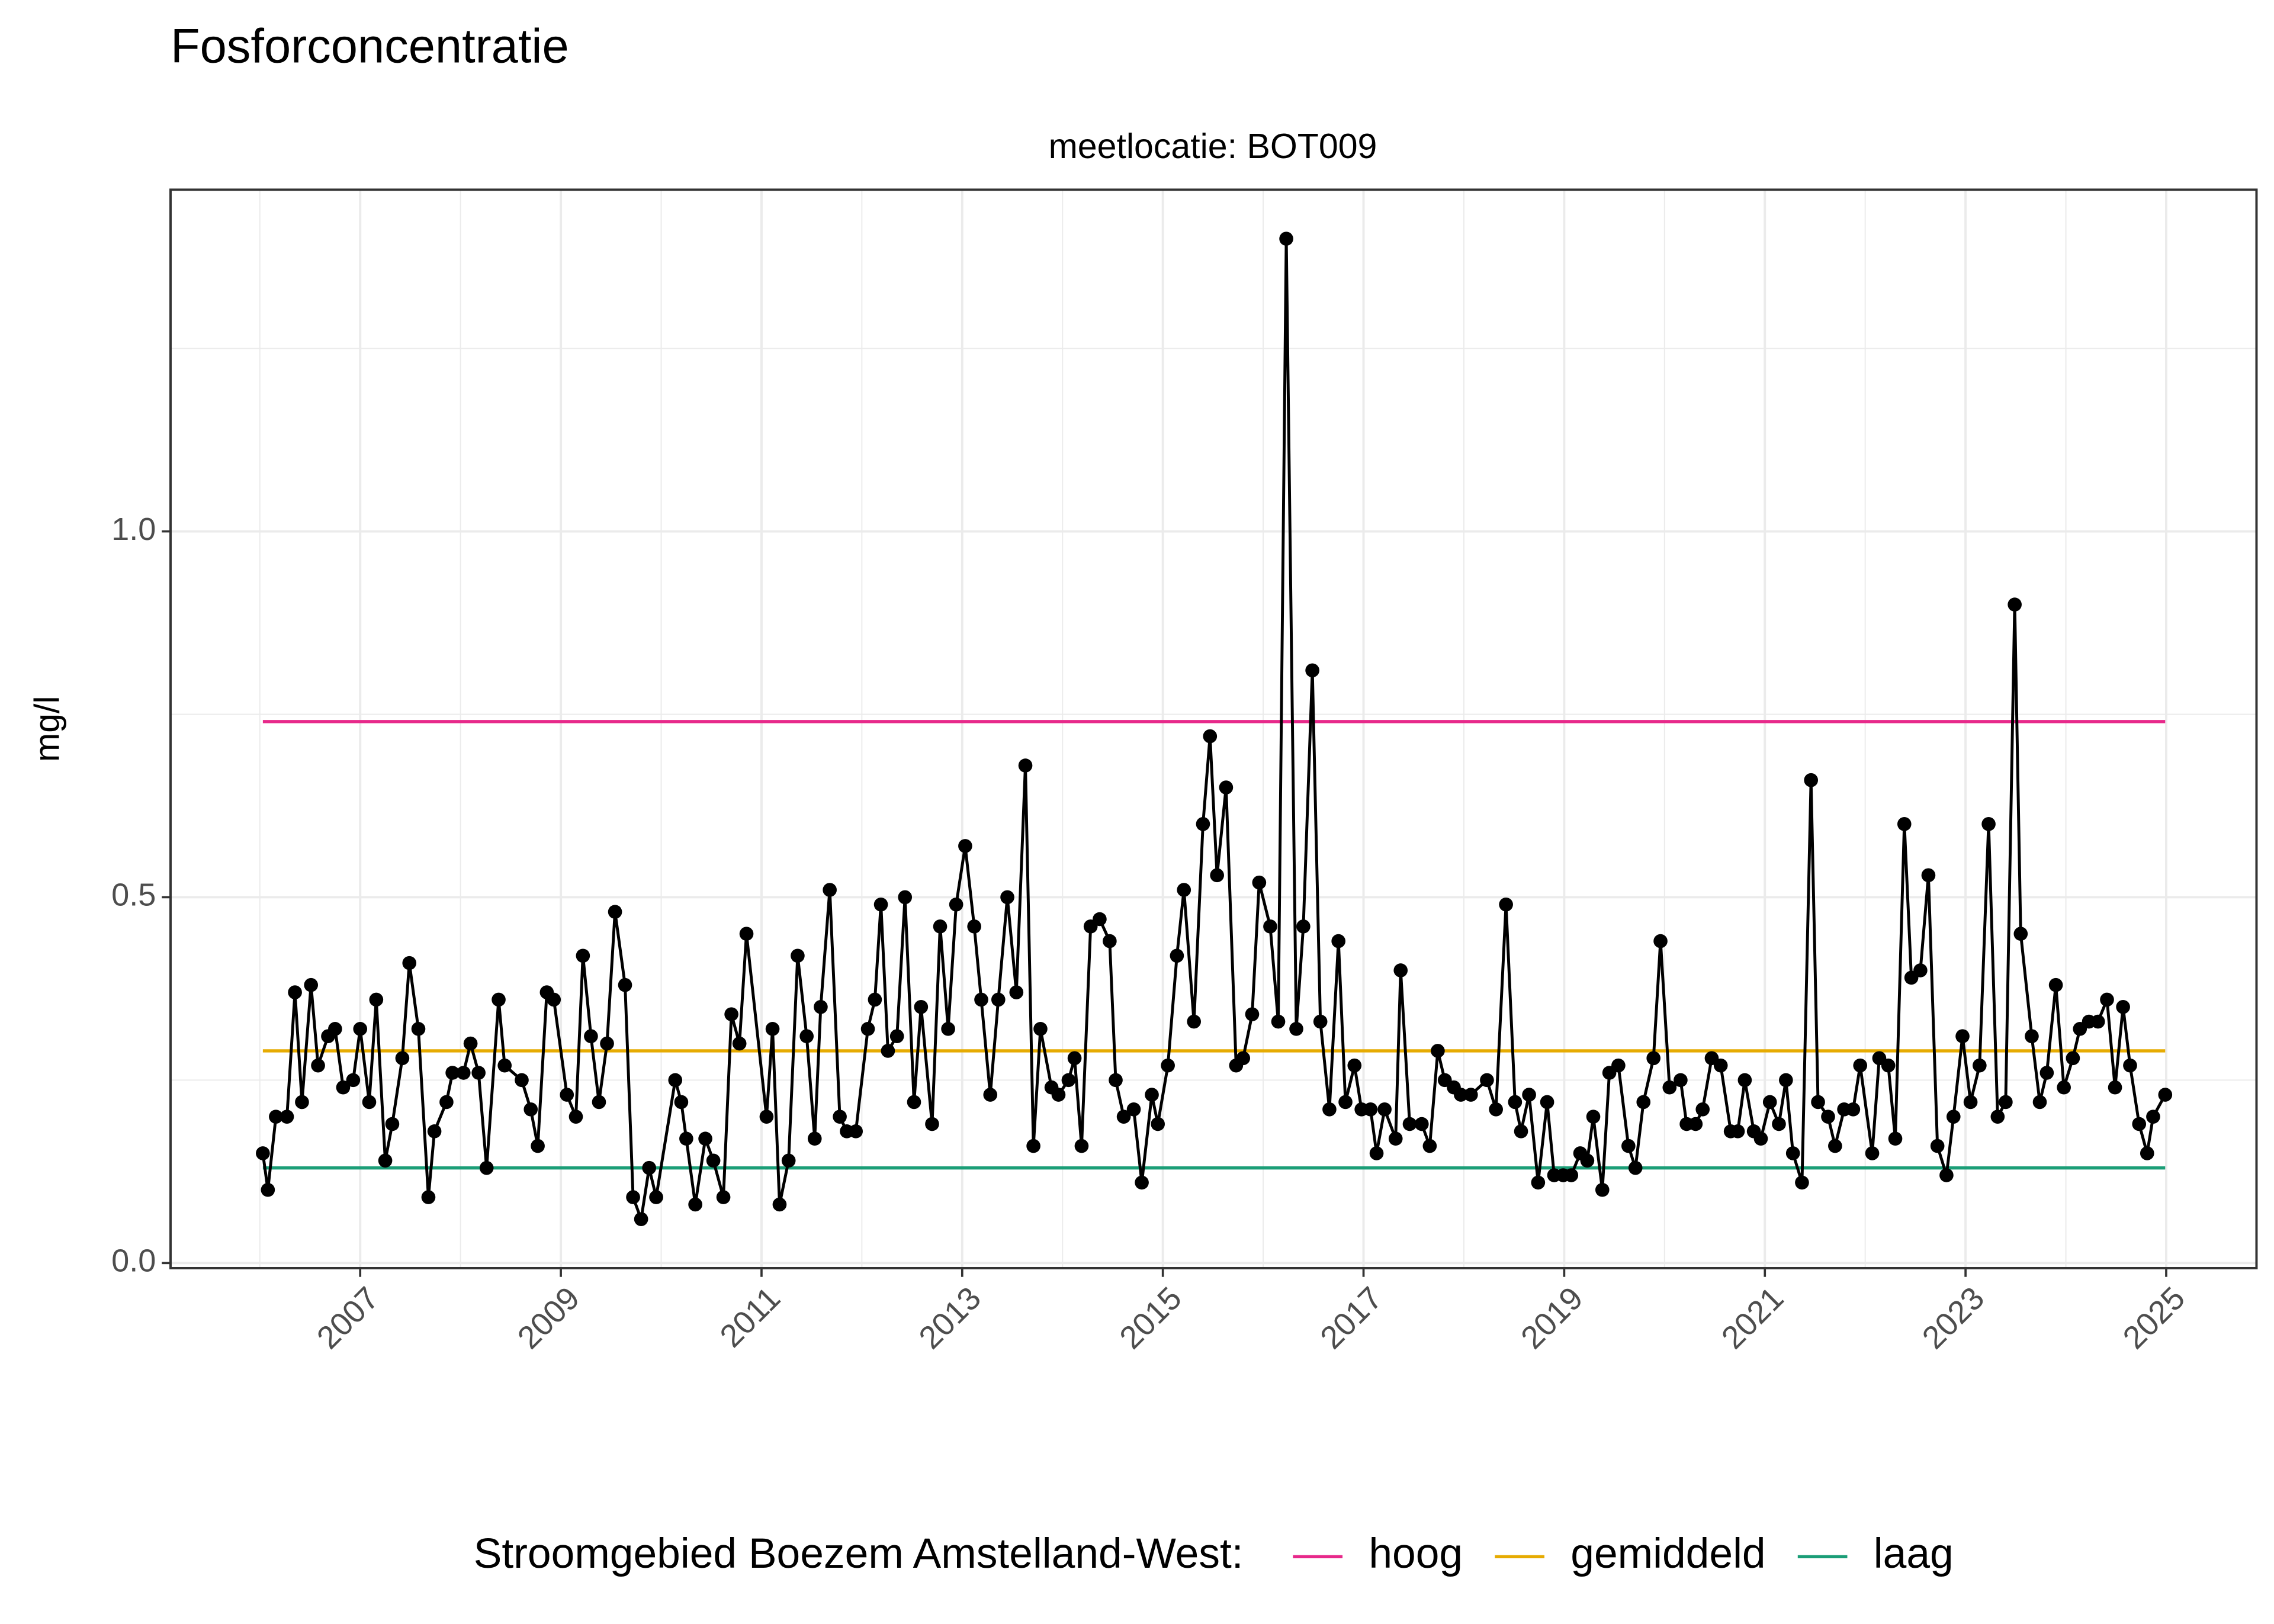 Image resolution: width=2274 pixels, height=1624 pixels. Describe the element at coordinates (46, 729) in the screenshot. I see `y-axis-label: mg/l` at that location.